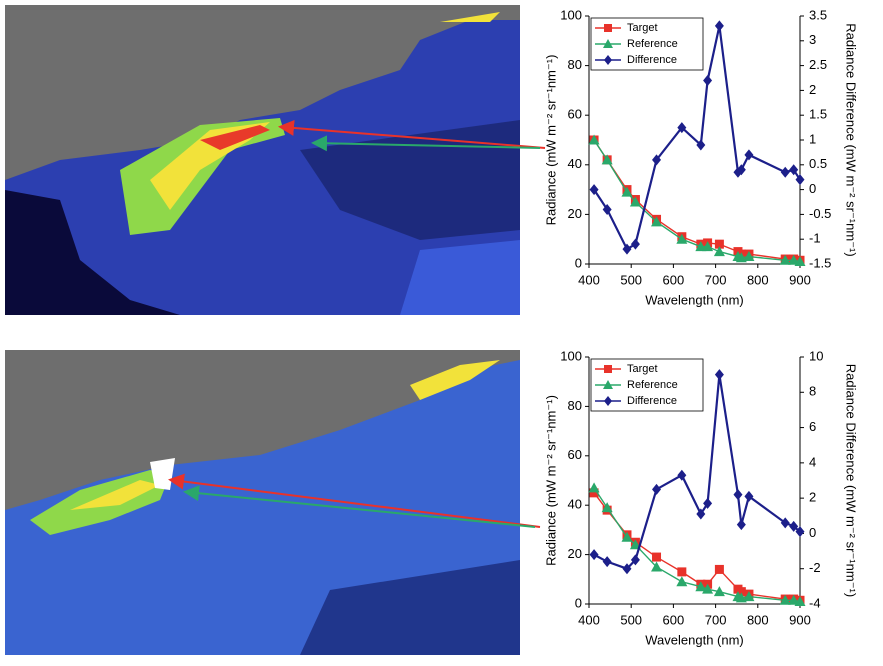  Describe the element at coordinates (694, 299) in the screenshot. I see `x-axis-label: Wavelength (nm)` at that location.